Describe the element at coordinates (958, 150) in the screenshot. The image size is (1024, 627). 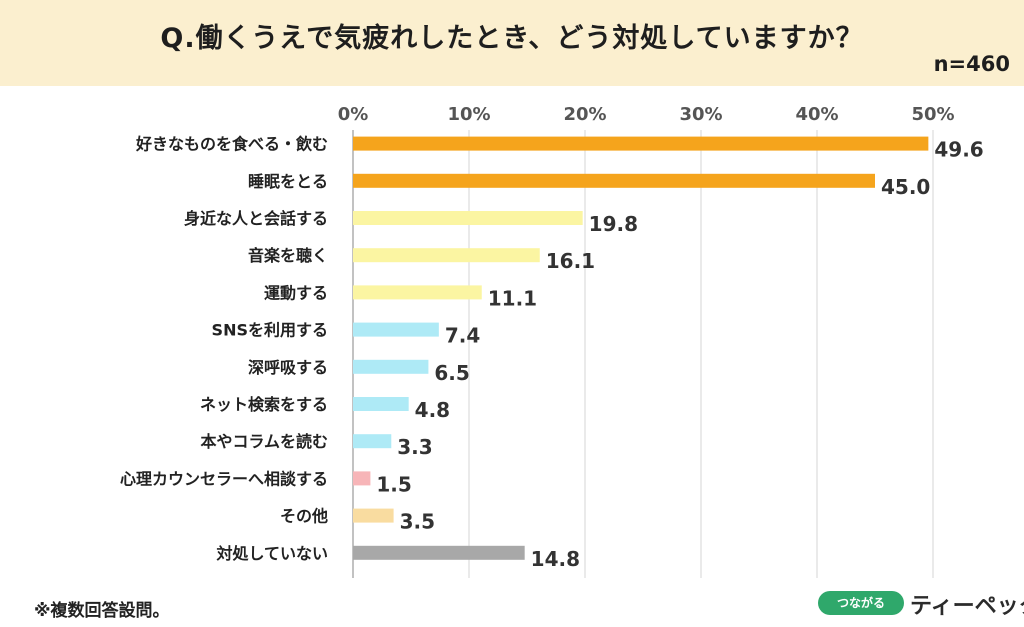
I see `value-label: 49.6` at that location.